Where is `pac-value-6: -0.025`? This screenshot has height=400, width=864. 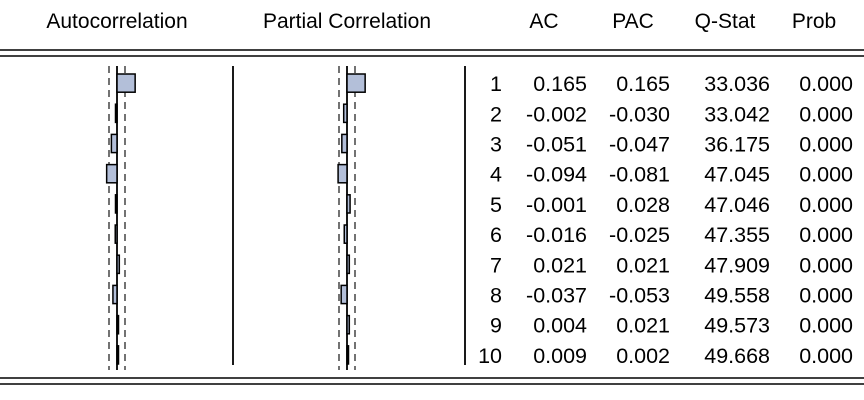
pac-value-6: -0.025 is located at coordinates (639, 235).